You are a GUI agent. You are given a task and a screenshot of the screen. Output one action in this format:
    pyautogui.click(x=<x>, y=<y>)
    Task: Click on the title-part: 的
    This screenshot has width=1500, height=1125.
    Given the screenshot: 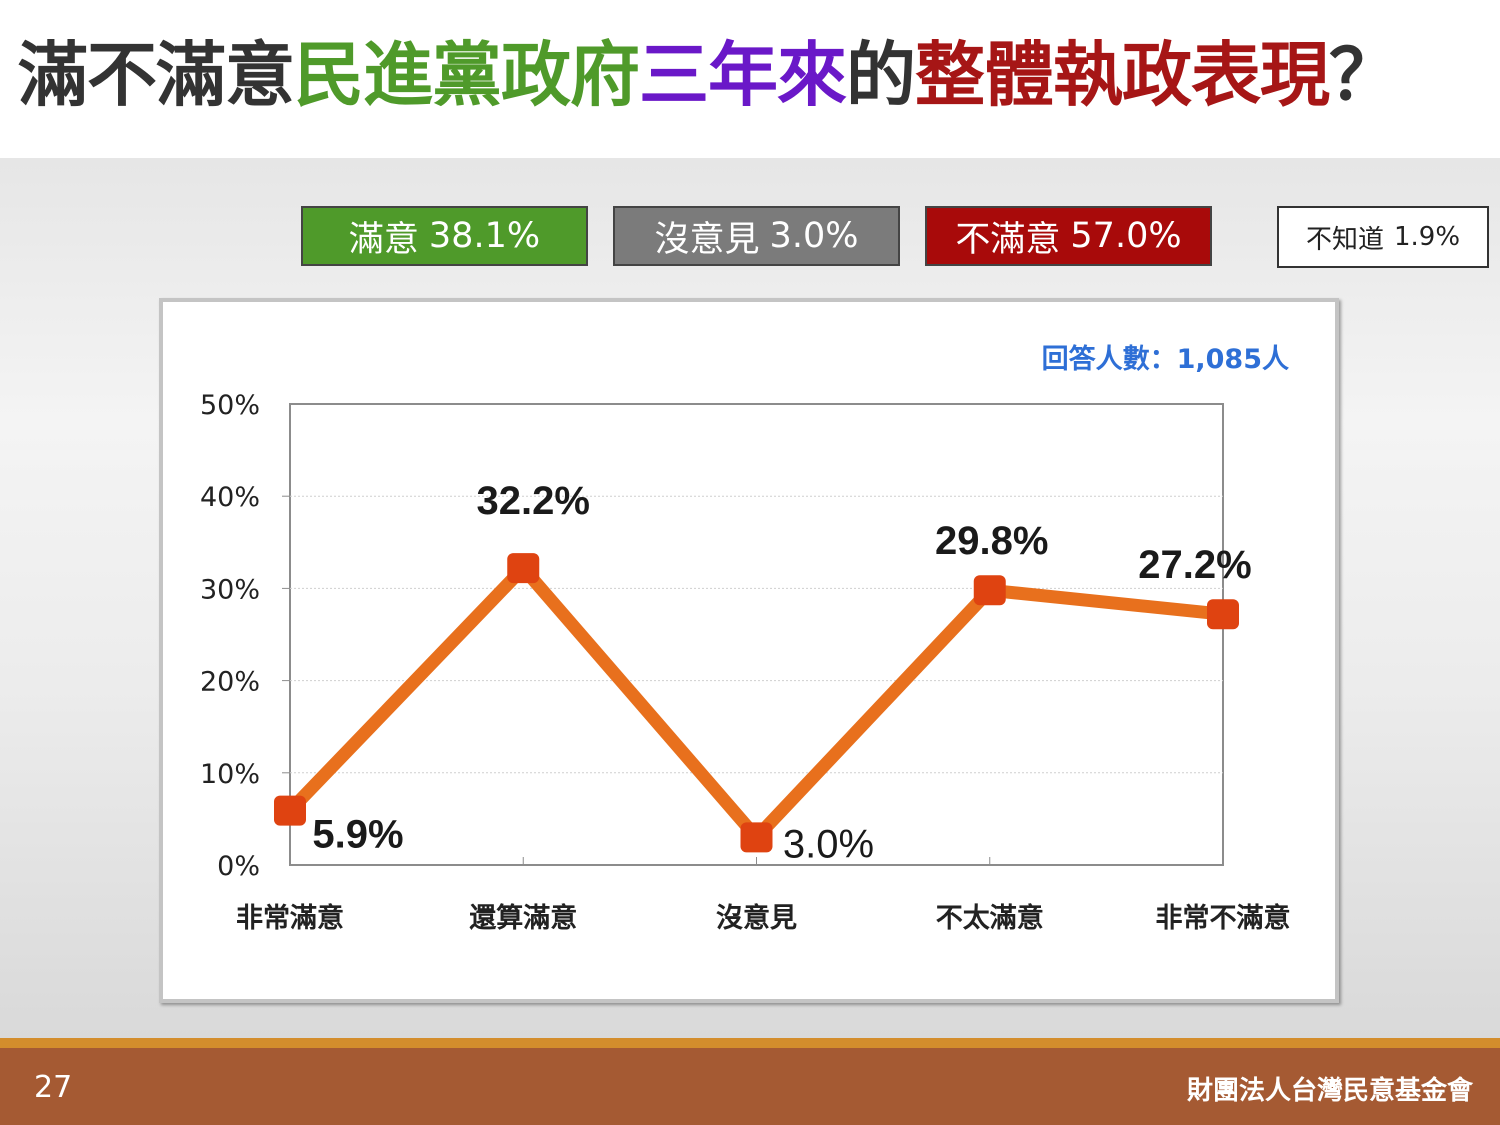 What is the action you would take?
    pyautogui.click(x=881, y=75)
    